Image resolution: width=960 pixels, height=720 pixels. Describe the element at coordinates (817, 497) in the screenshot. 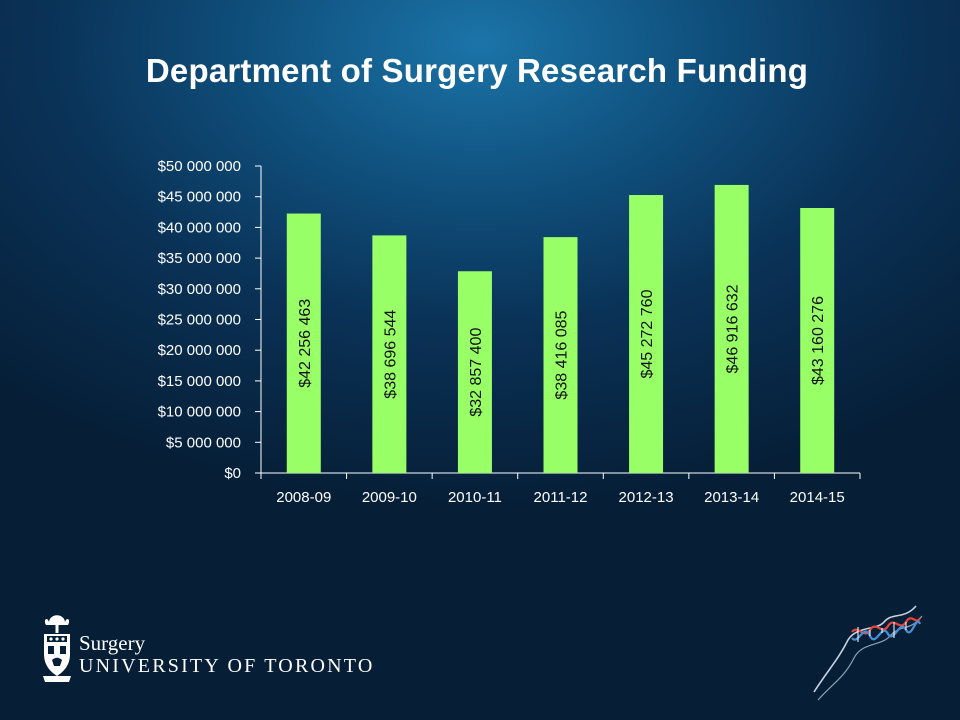

I see `x-tick-label: 2014-15` at that location.